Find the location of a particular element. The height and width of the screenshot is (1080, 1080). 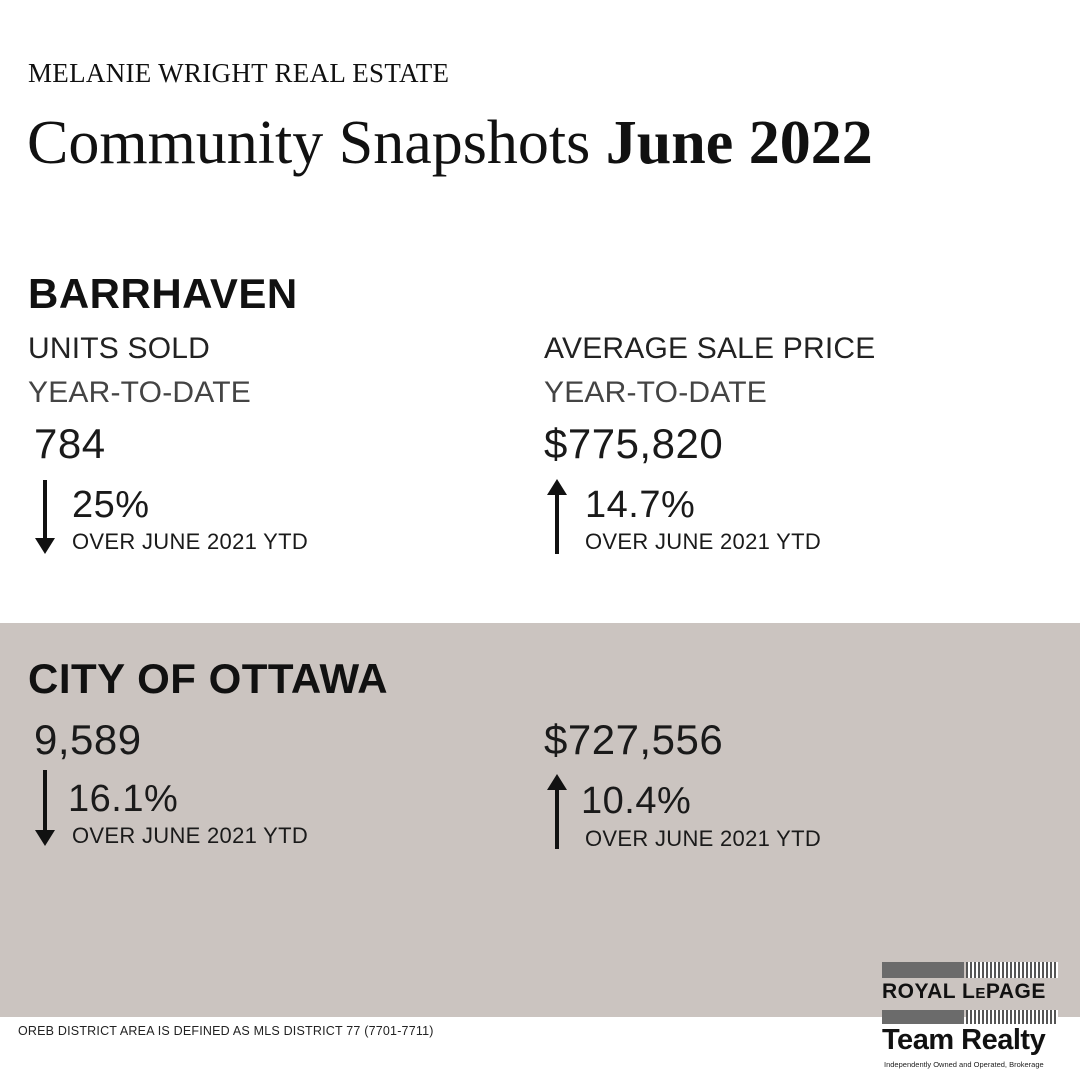

barrhaven-price-compare: OVER JUNE 2021 YTD is located at coordinates (703, 541).